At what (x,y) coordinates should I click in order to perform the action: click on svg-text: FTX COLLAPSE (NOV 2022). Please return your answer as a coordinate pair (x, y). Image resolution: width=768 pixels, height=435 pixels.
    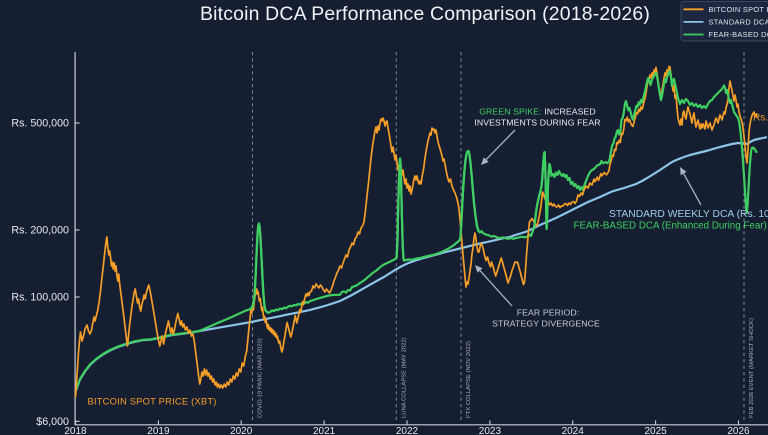
    Looking at the image, I should click on (469, 379).